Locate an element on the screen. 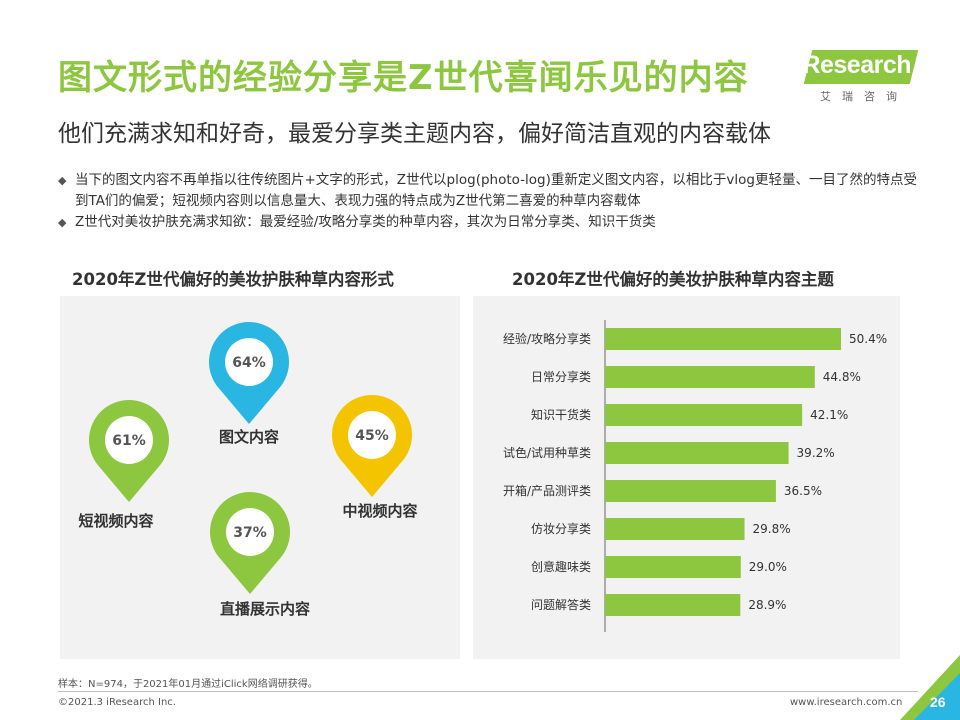 The image size is (960, 720). page-number: 26 is located at coordinates (938, 702).